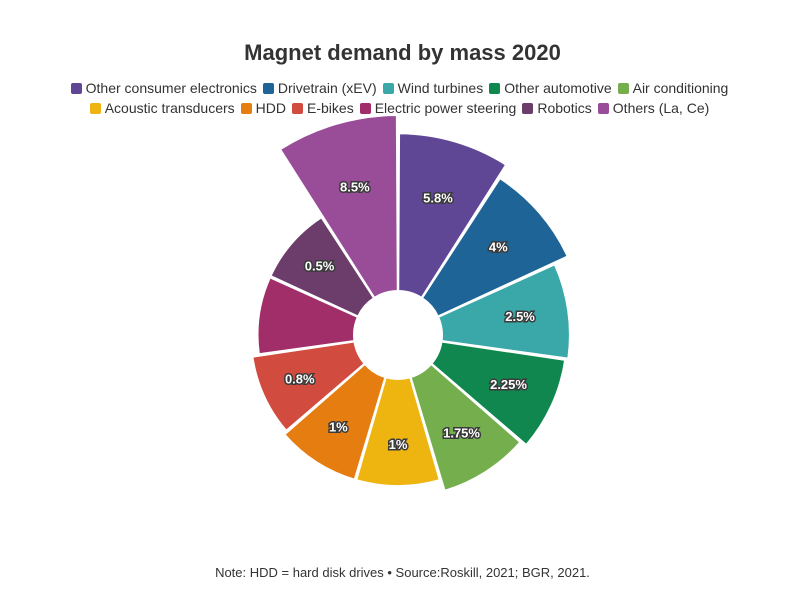 The image size is (805, 591). I want to click on legend-item: Air conditioning, so click(673, 88).